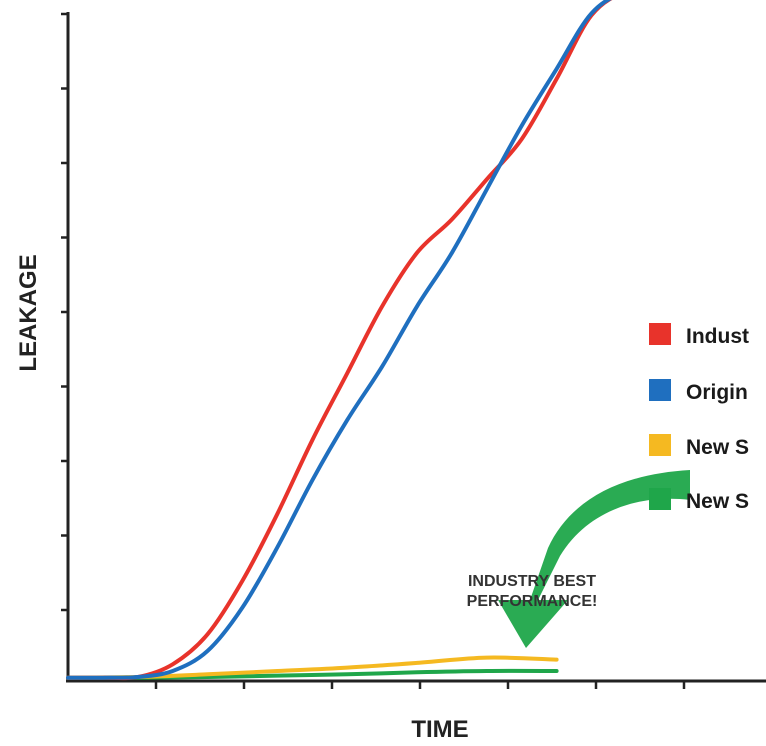 Image resolution: width=766 pixels, height=746 pixels. I want to click on y-axis-title: LEAKAGE, so click(28, 312).